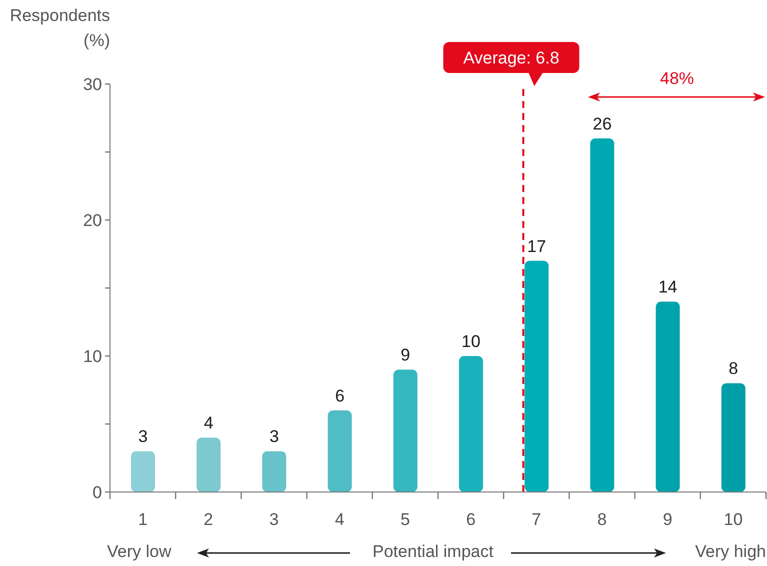 This screenshot has height=566, width=767. What do you see at coordinates (433, 552) in the screenshot?
I see `x-axis-title: Potential impact` at bounding box center [433, 552].